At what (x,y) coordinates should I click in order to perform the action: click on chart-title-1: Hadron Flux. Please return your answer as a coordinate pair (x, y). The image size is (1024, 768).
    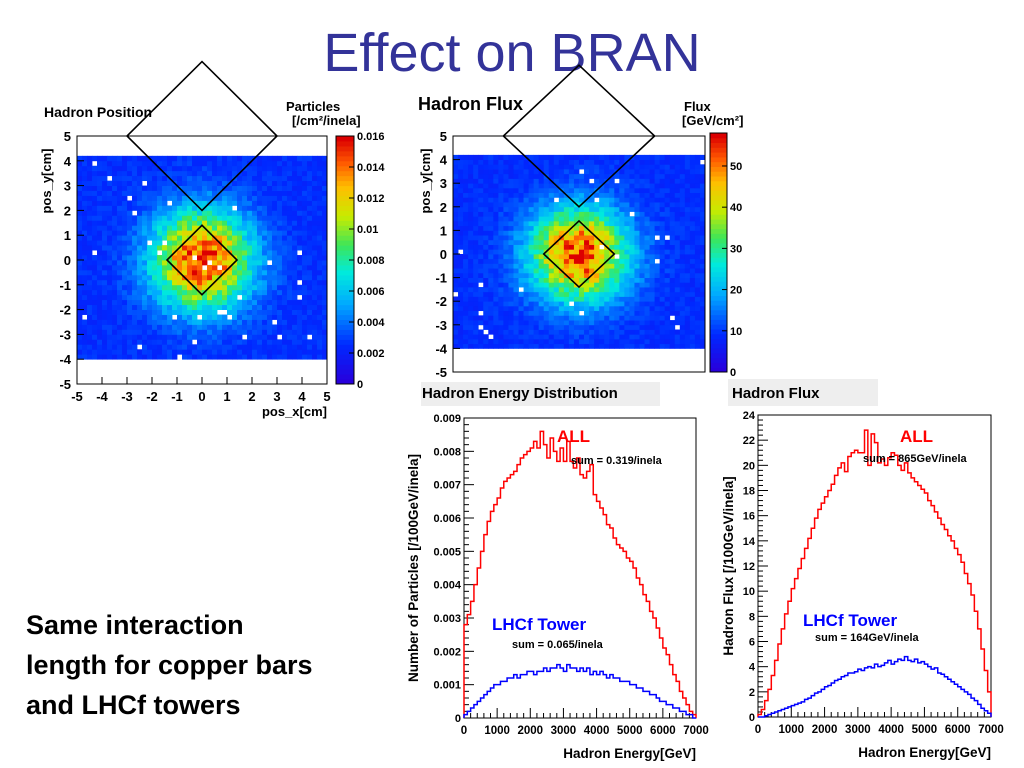
    Looking at the image, I should click on (470, 104).